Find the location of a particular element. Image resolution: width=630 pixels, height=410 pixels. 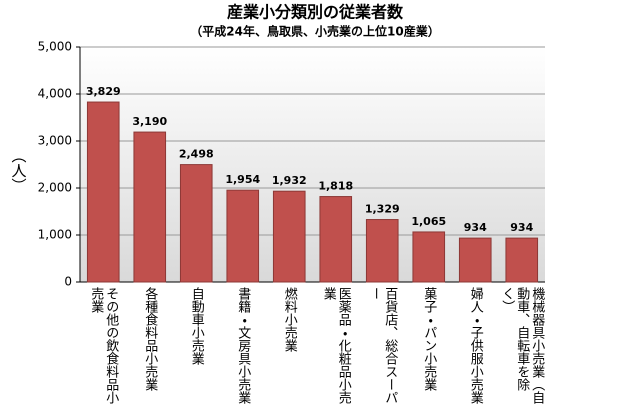

value-label: 3,190 is located at coordinates (149, 121).